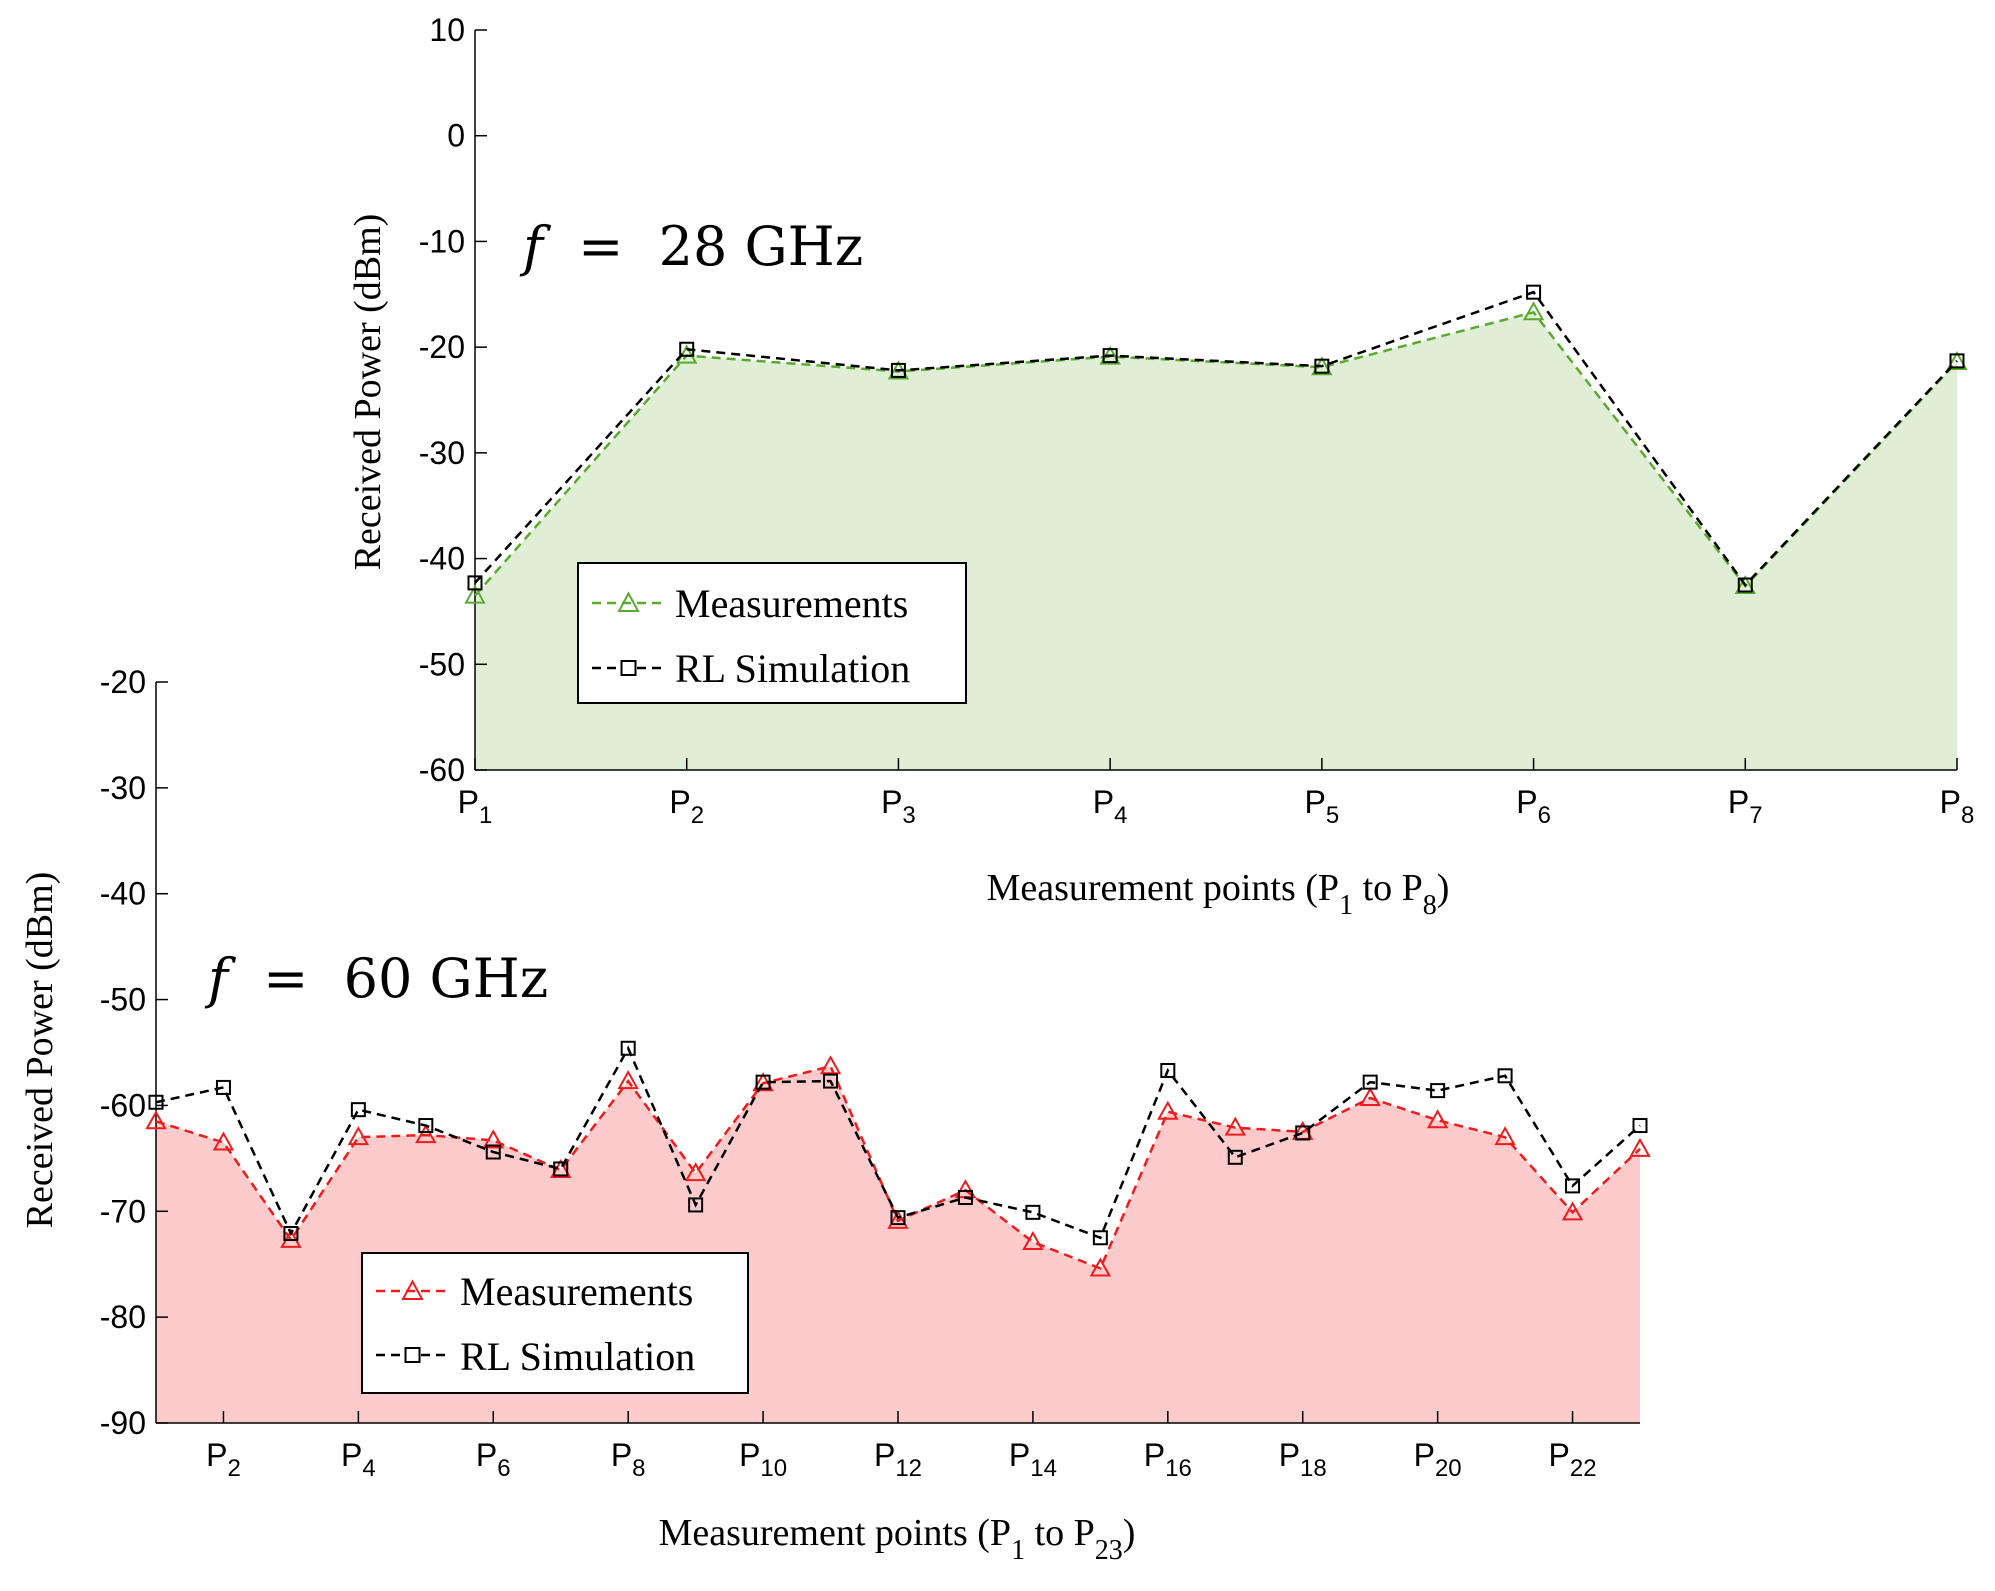 This screenshot has height=1591, width=1995. Describe the element at coordinates (908, 1468) in the screenshot. I see `x-tick-subscript: 12` at that location.